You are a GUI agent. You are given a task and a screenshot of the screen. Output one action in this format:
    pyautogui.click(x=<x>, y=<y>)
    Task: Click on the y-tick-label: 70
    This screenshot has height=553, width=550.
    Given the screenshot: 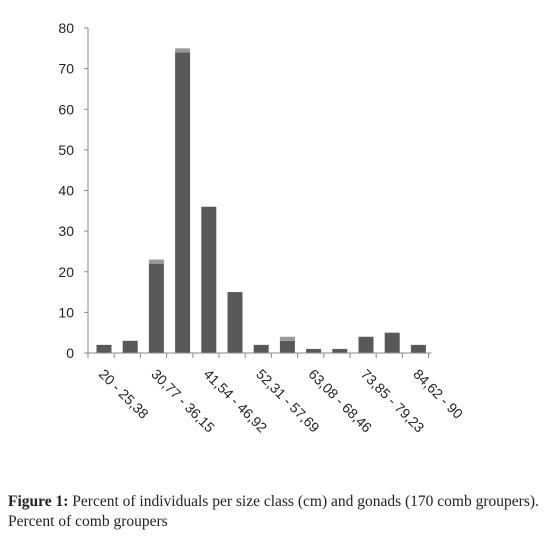 What is the action you would take?
    pyautogui.click(x=66, y=69)
    